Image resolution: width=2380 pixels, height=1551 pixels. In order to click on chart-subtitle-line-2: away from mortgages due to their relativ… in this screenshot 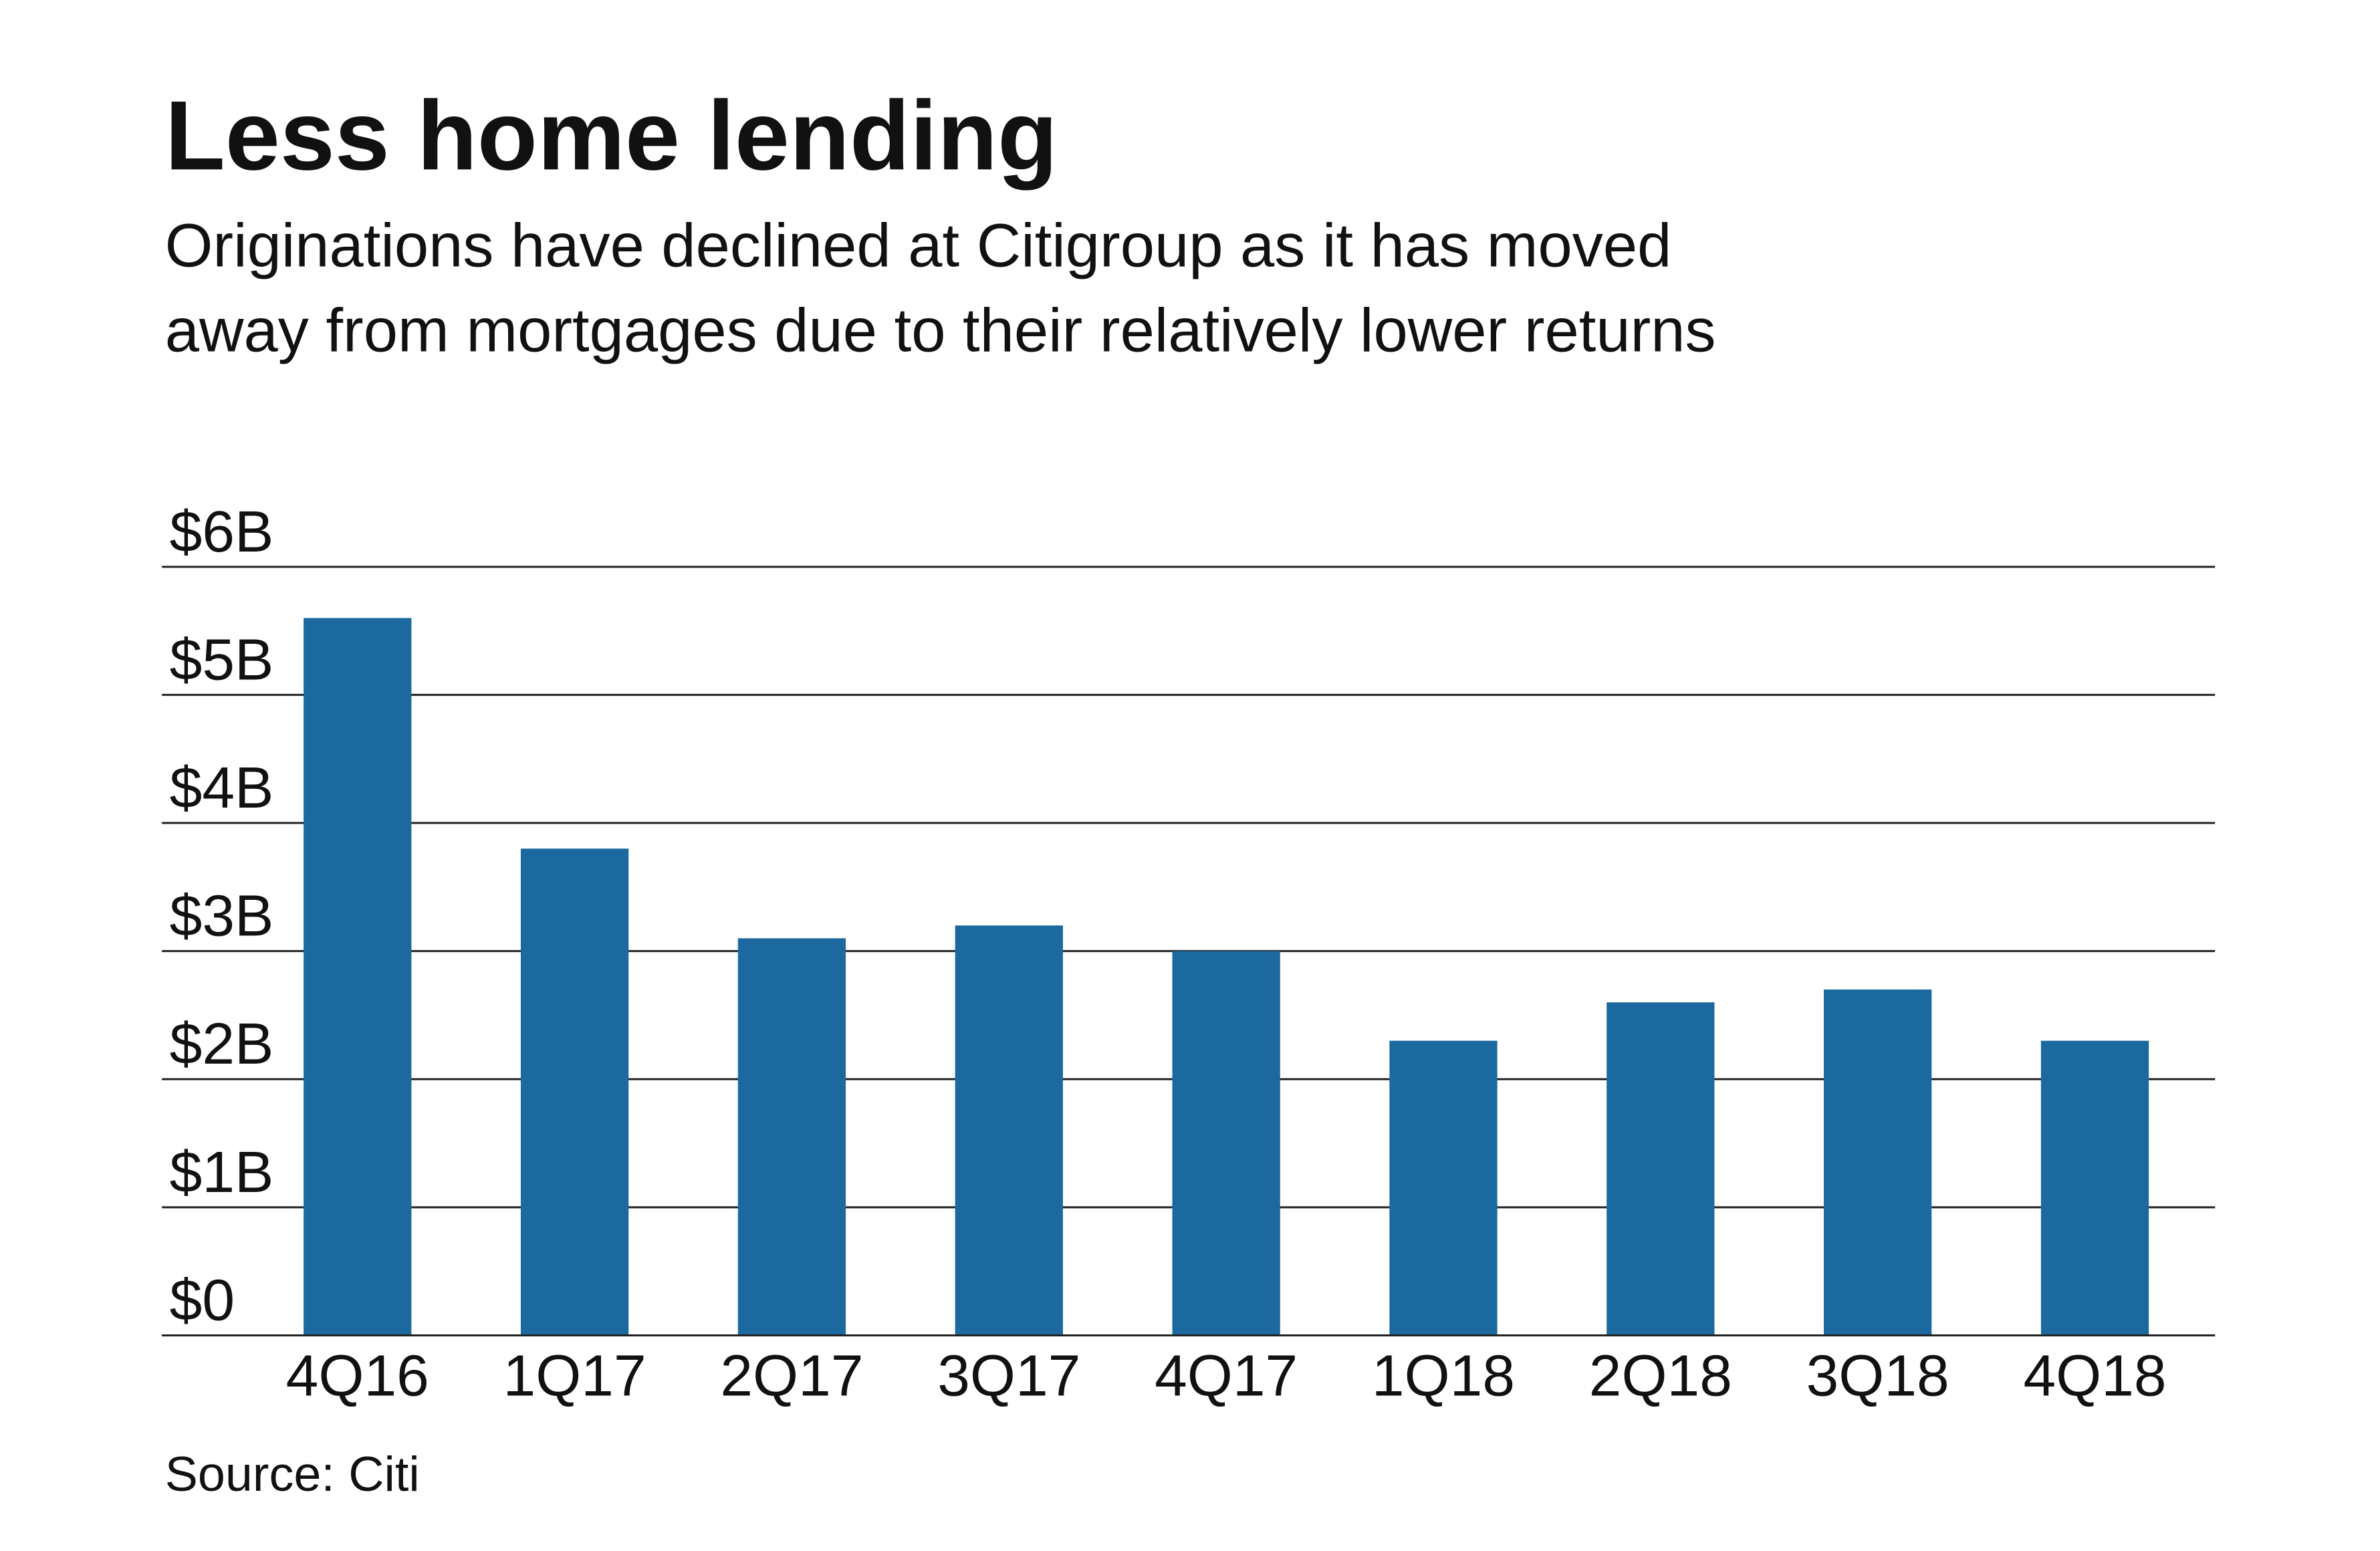, I will do `click(940, 329)`.